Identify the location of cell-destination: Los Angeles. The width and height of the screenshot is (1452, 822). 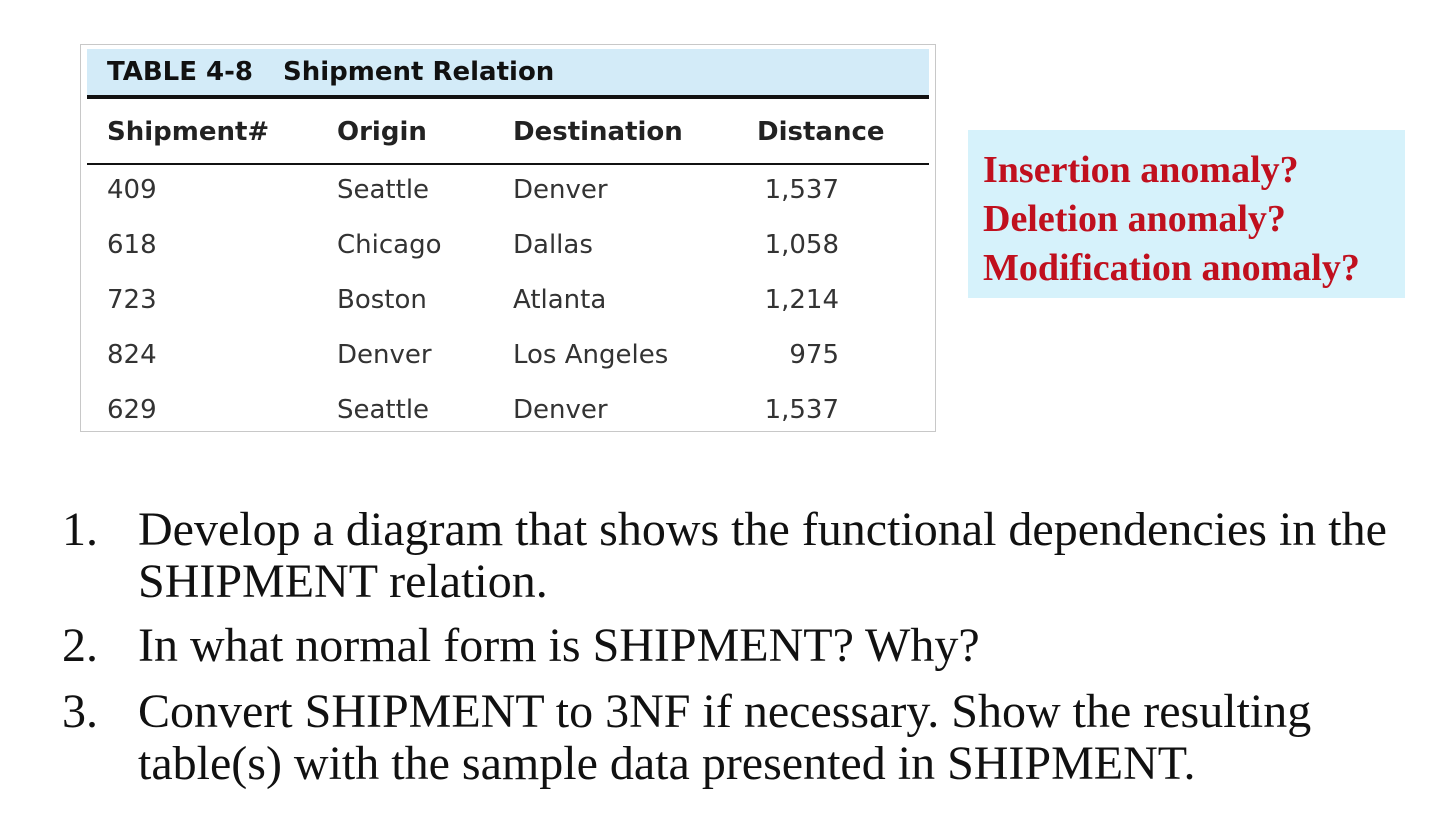
(591, 355).